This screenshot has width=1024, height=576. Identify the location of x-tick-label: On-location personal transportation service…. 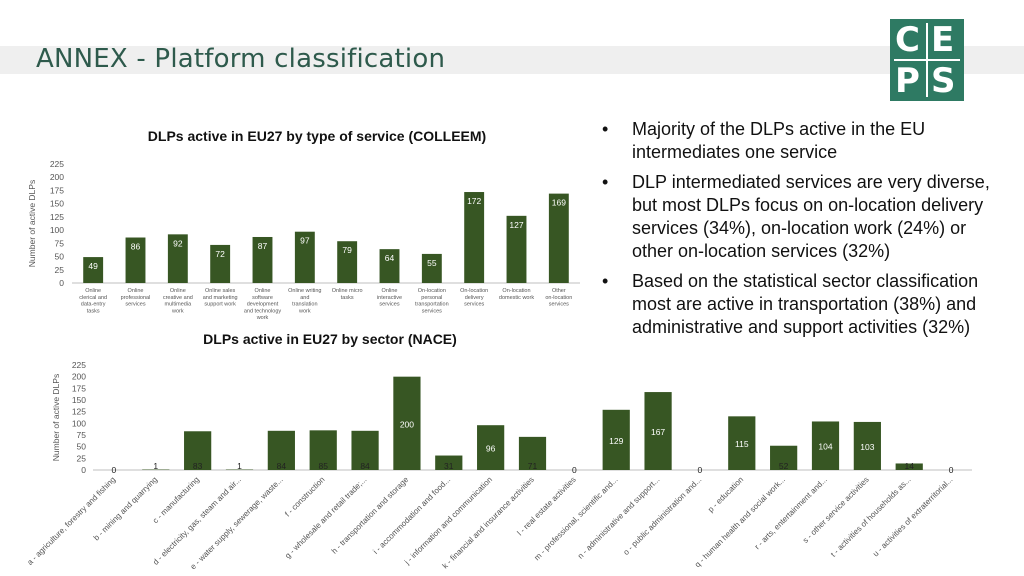
(432, 301).